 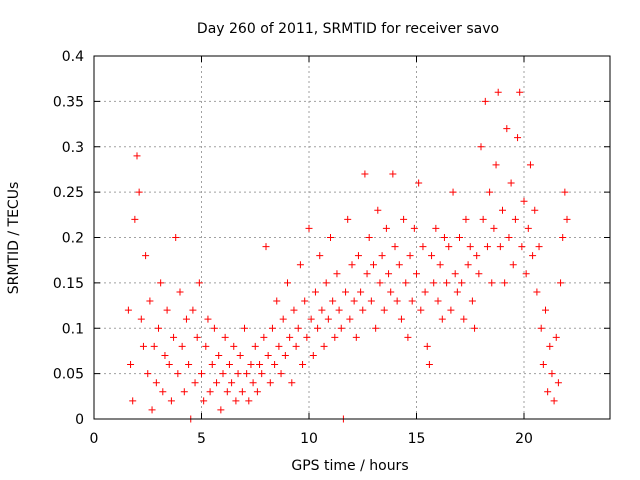 I want to click on x-tick-label: 20, so click(x=524, y=439).